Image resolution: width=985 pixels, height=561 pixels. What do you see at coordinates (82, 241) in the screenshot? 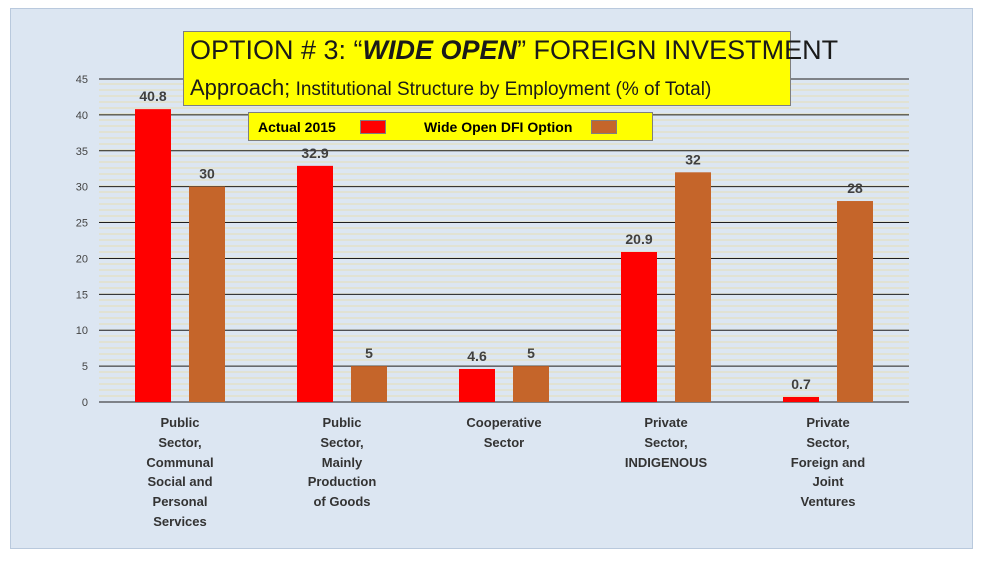
I see `y-axis-ticks: 0 5 10 15 20 25 30 35 40 45` at bounding box center [82, 241].